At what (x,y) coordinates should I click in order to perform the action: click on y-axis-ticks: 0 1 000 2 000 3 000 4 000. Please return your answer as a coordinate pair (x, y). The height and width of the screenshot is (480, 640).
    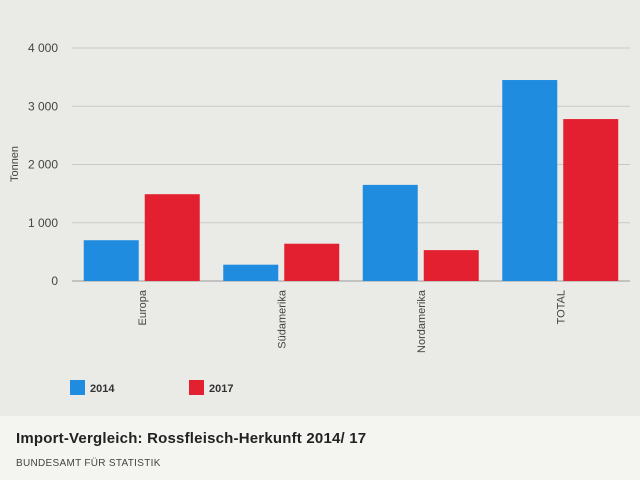
    Looking at the image, I should click on (43, 164).